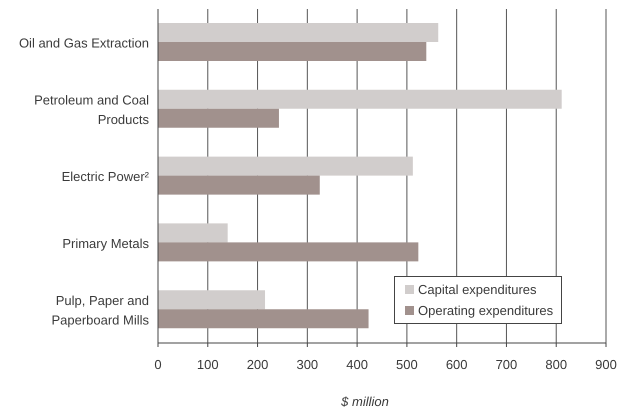 The image size is (619, 412). I want to click on x-tick-label: 500, so click(407, 364).